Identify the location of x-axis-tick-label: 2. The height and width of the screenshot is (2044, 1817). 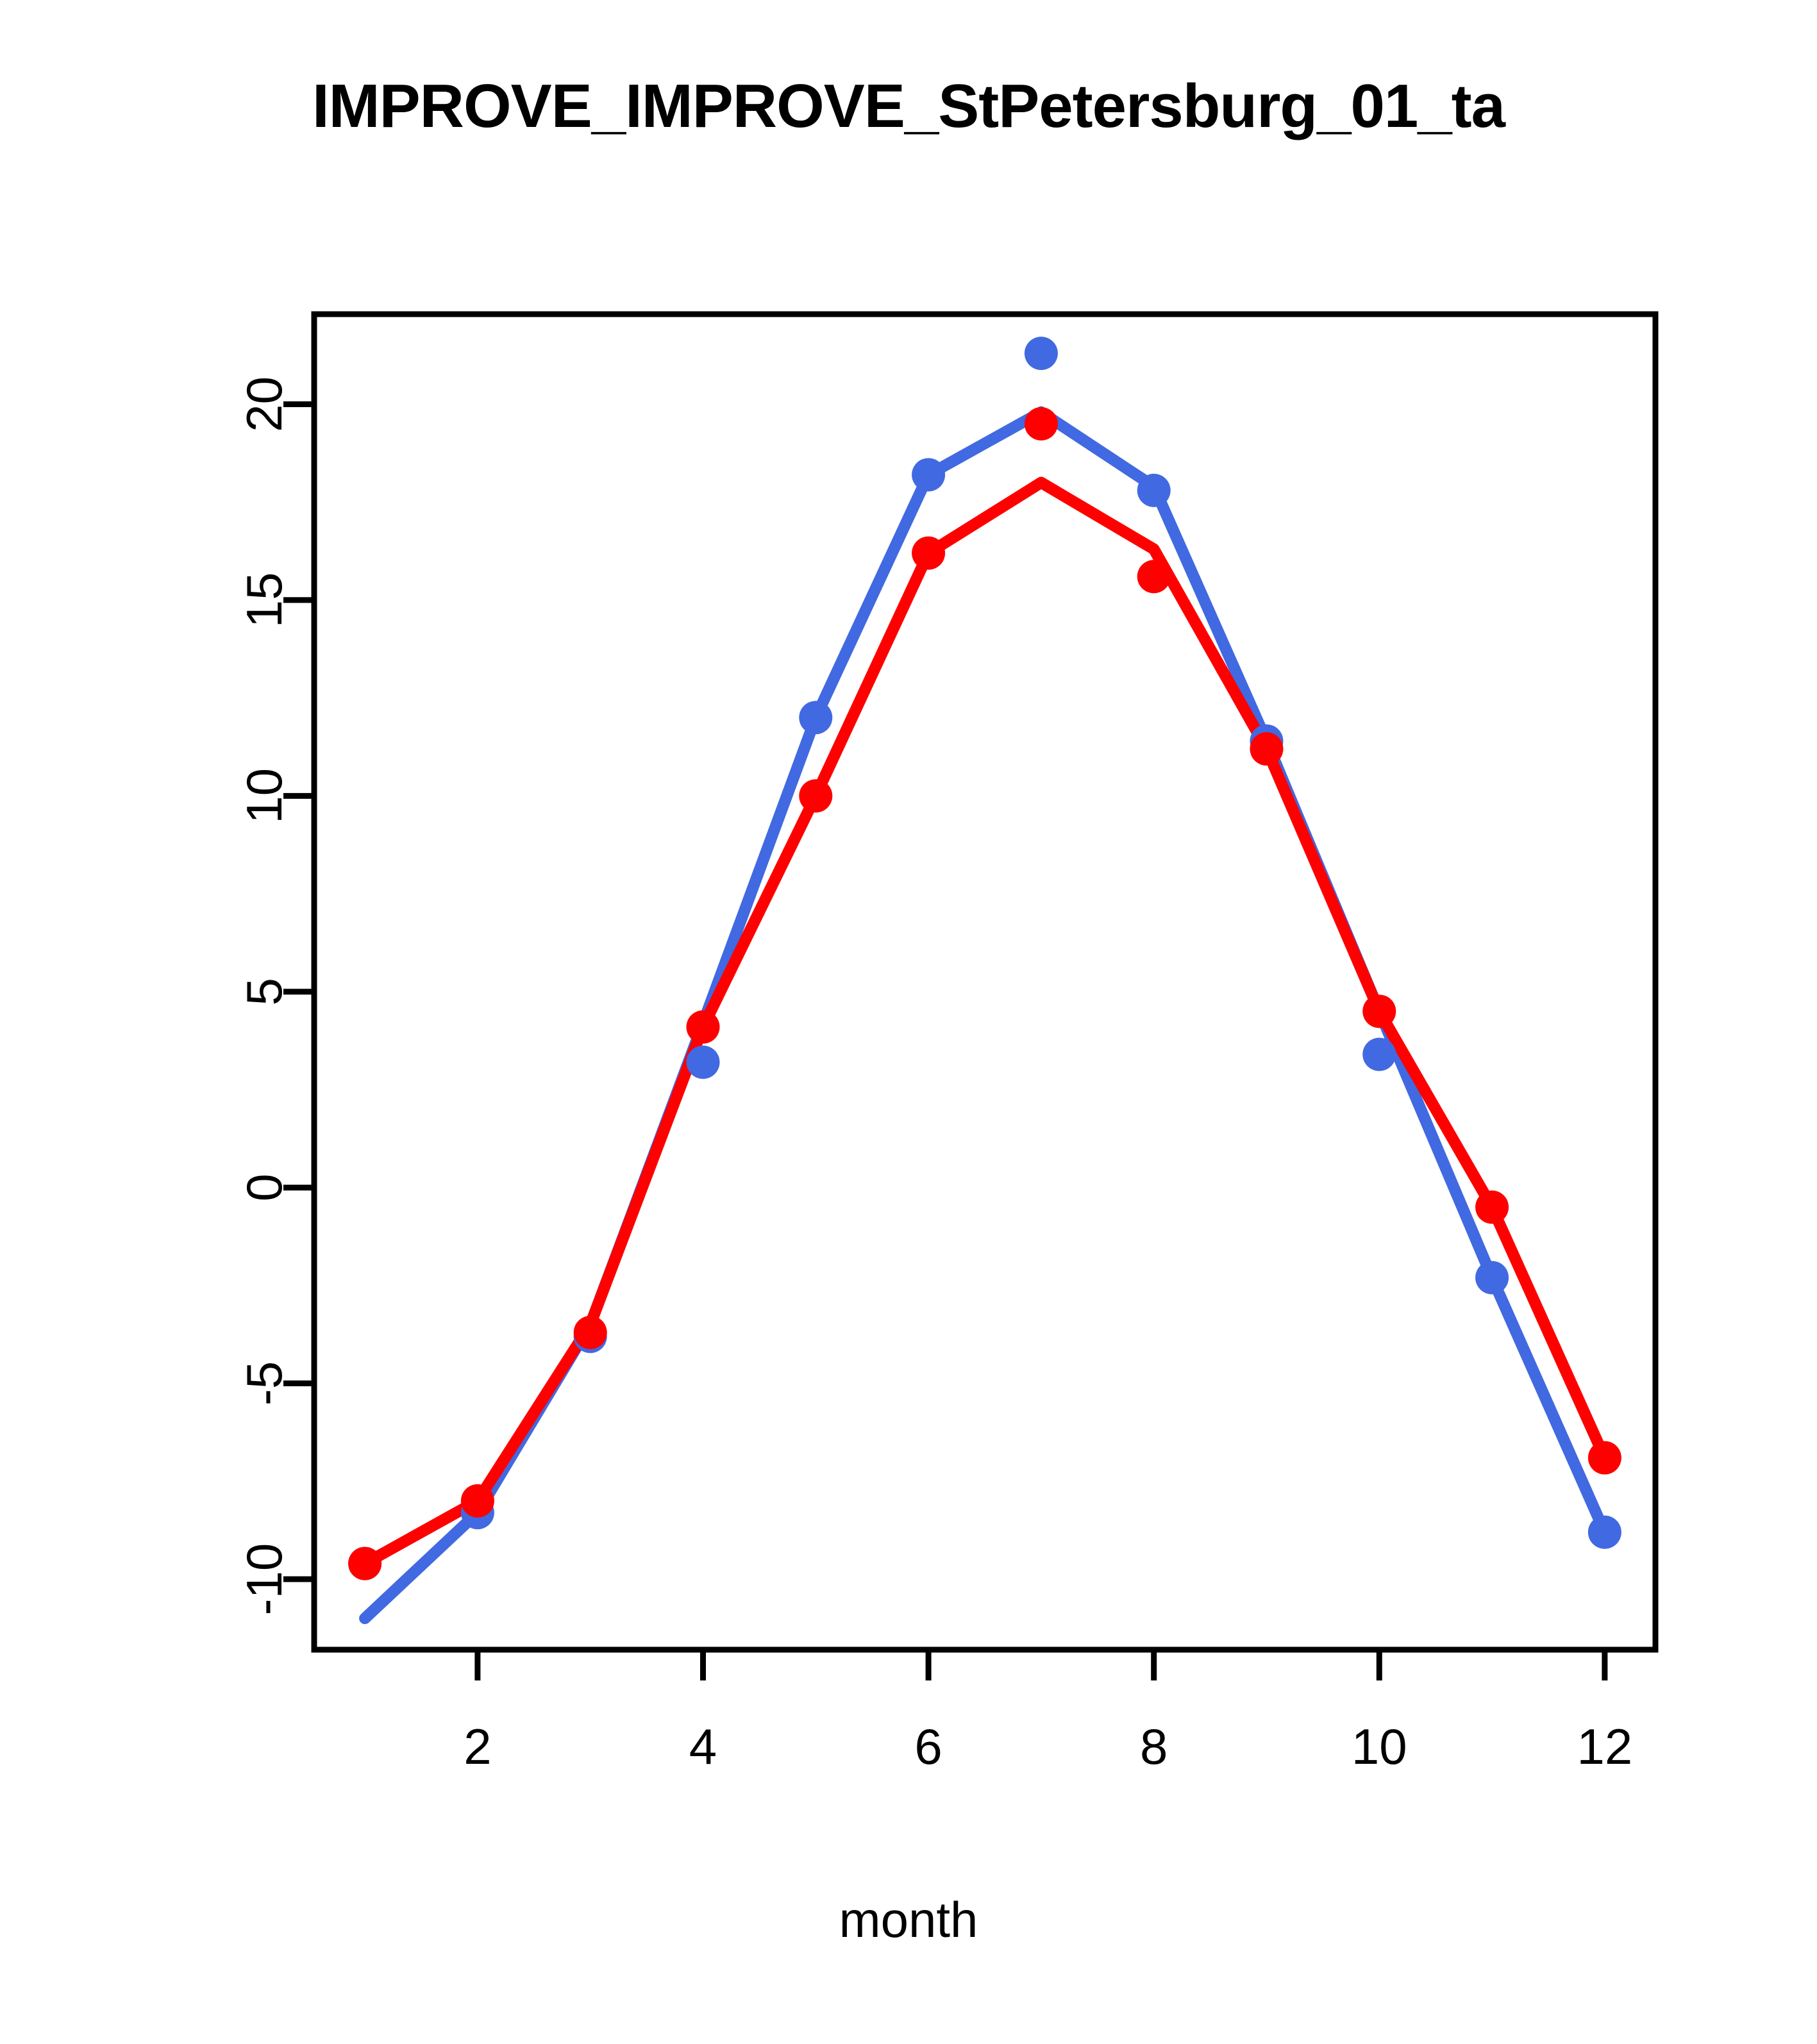
(477, 1746).